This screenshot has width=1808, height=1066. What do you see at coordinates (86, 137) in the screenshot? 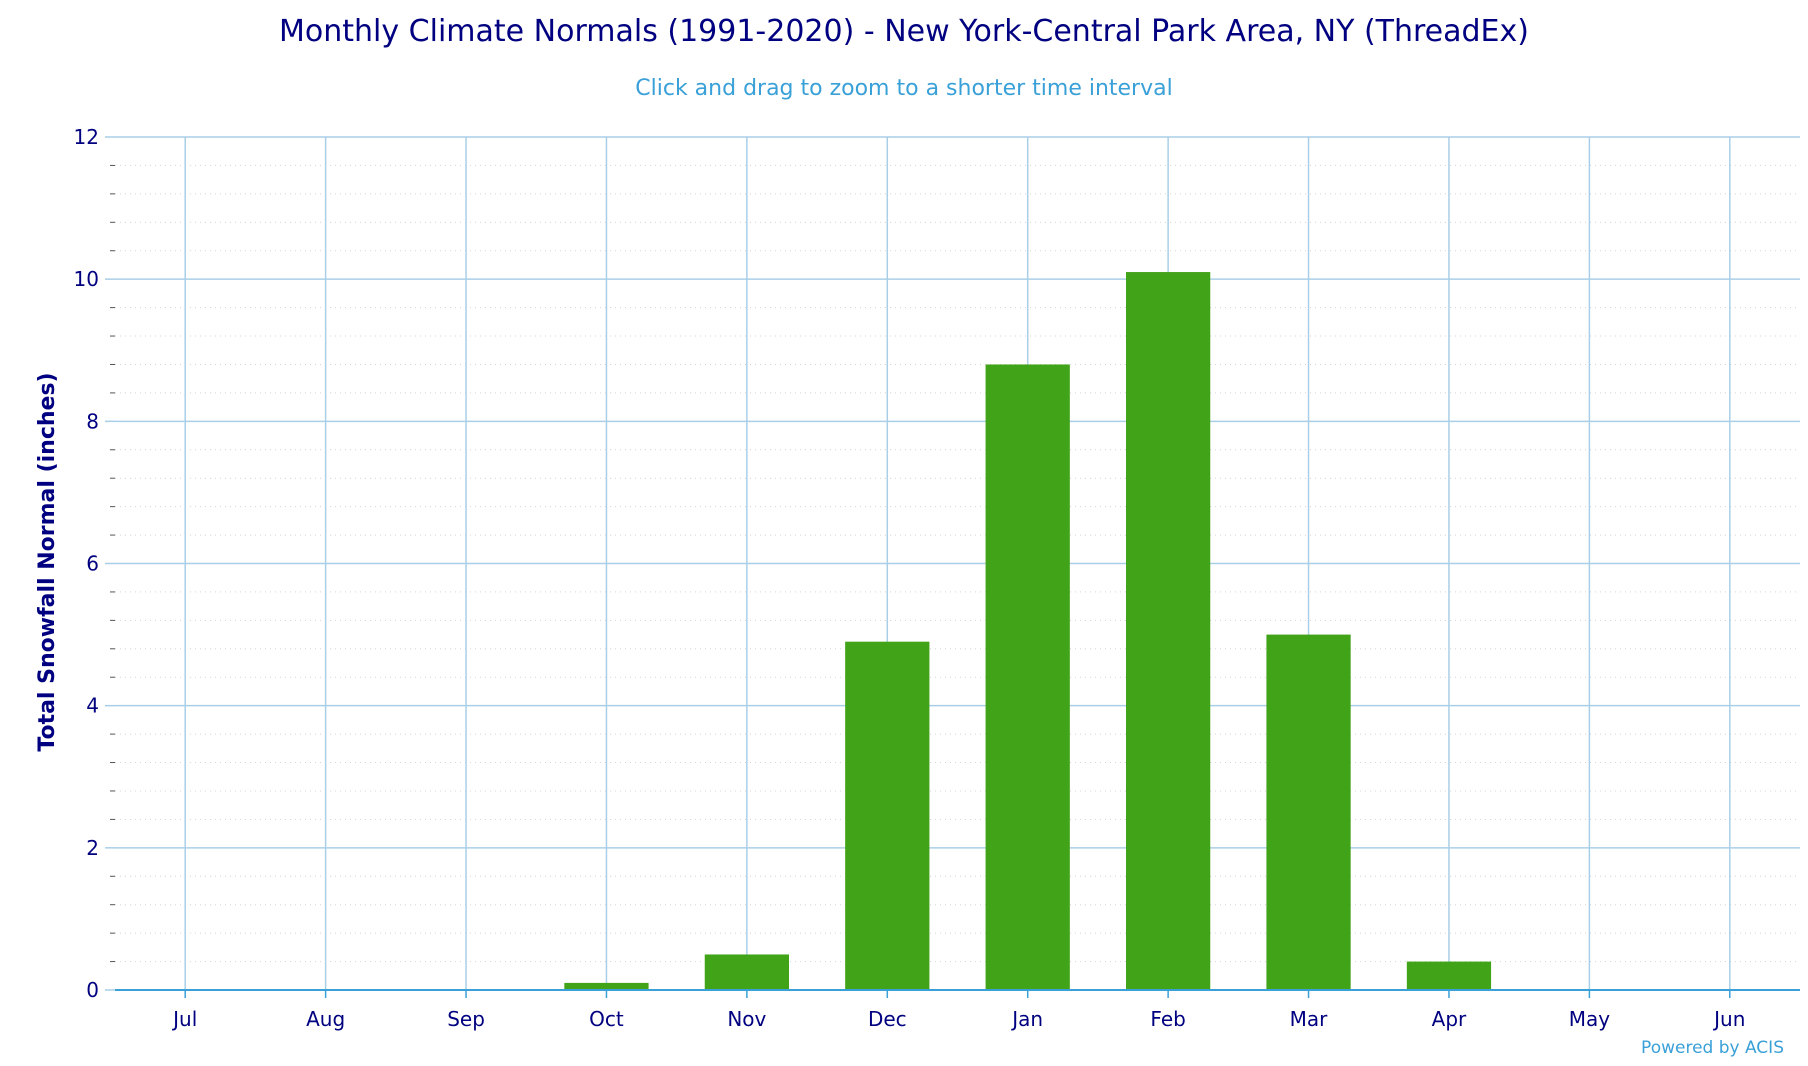
I see `y-tick-label: 12` at bounding box center [86, 137].